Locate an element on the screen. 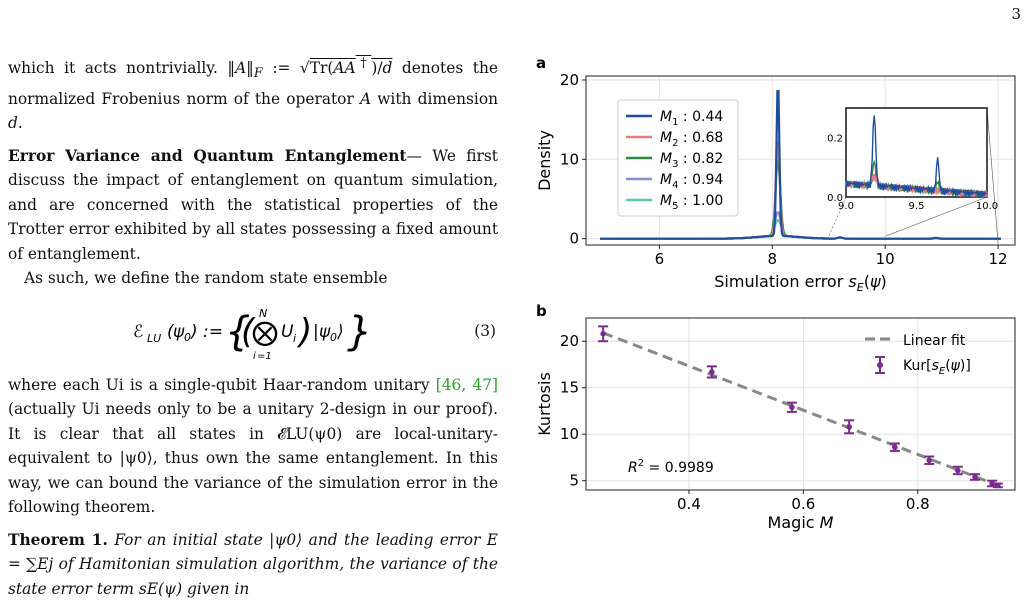 This screenshot has width=1029, height=601. y-axis-label: Density is located at coordinates (544, 160).